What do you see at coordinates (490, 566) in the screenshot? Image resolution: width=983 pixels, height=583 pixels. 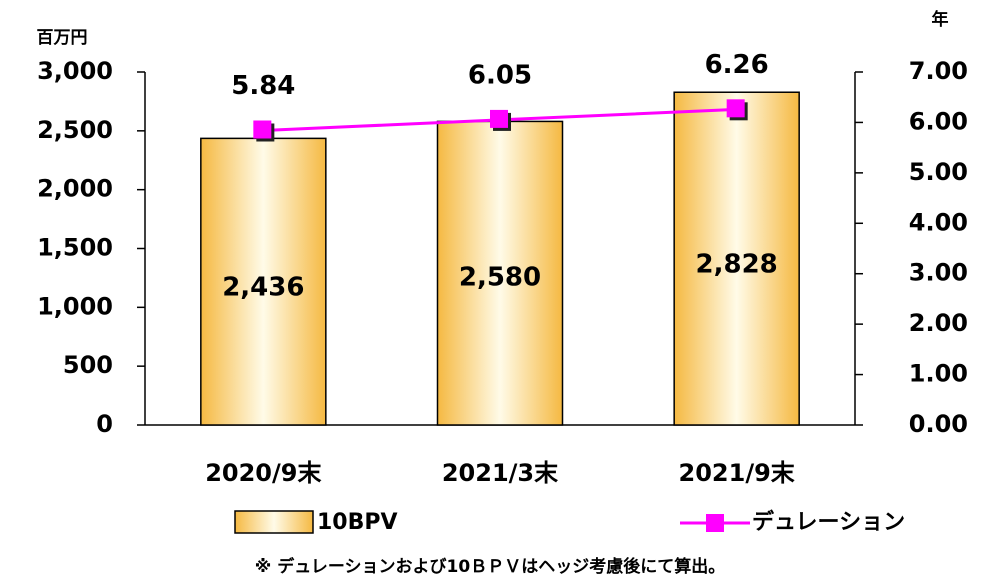 I see `footnote: ※ デュレーションおよび10ＢＰＶはヘッジ考慮後にて算出。` at bounding box center [490, 566].